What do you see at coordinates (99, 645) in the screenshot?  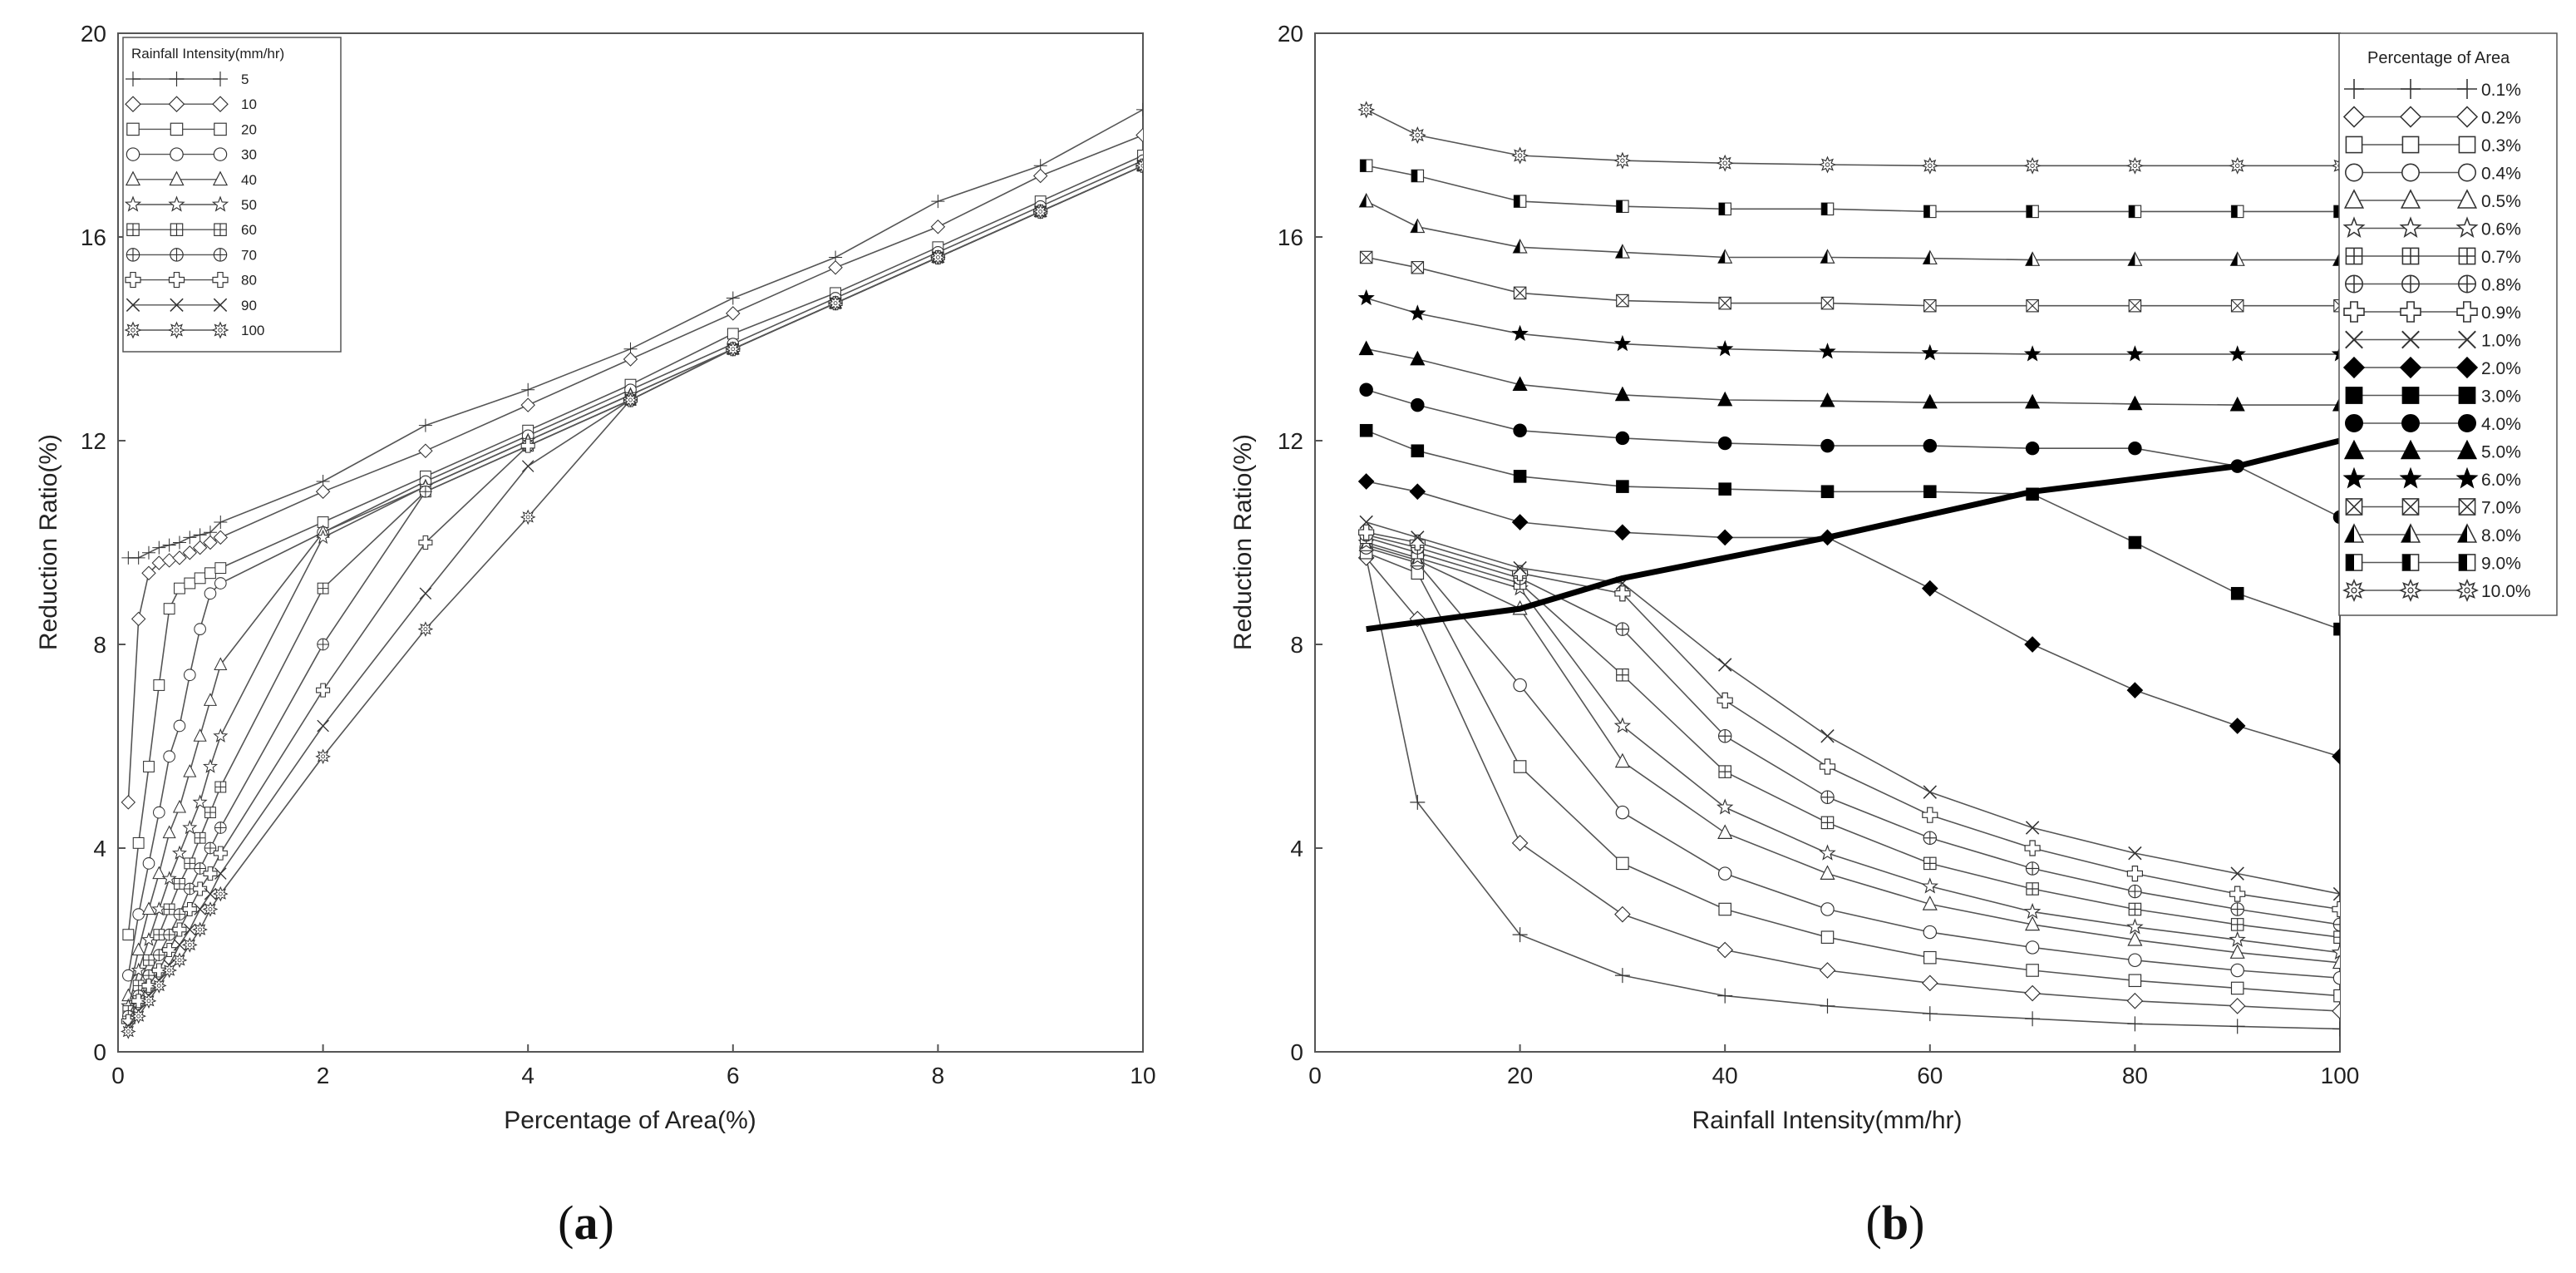 I see `y-tick-label: 8` at bounding box center [99, 645].